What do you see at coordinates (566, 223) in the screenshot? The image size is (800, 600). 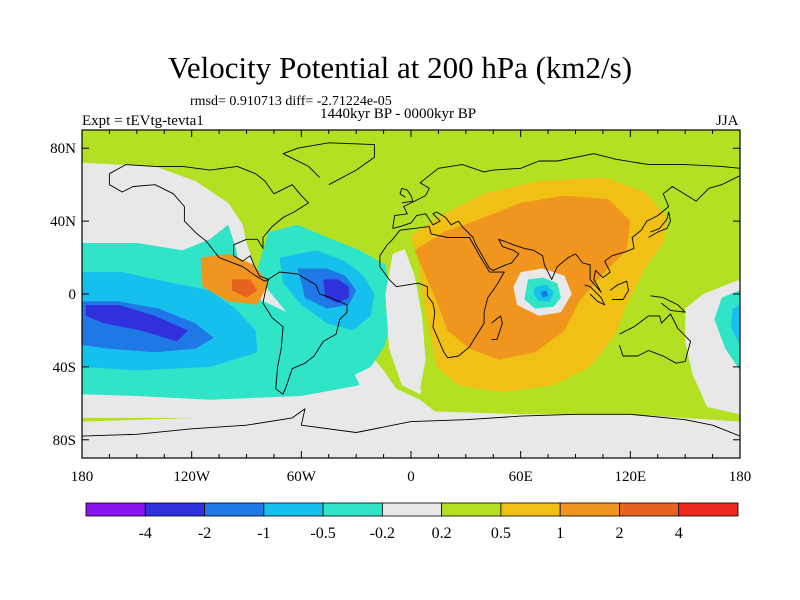 I see `coast-eurasia` at bounding box center [566, 223].